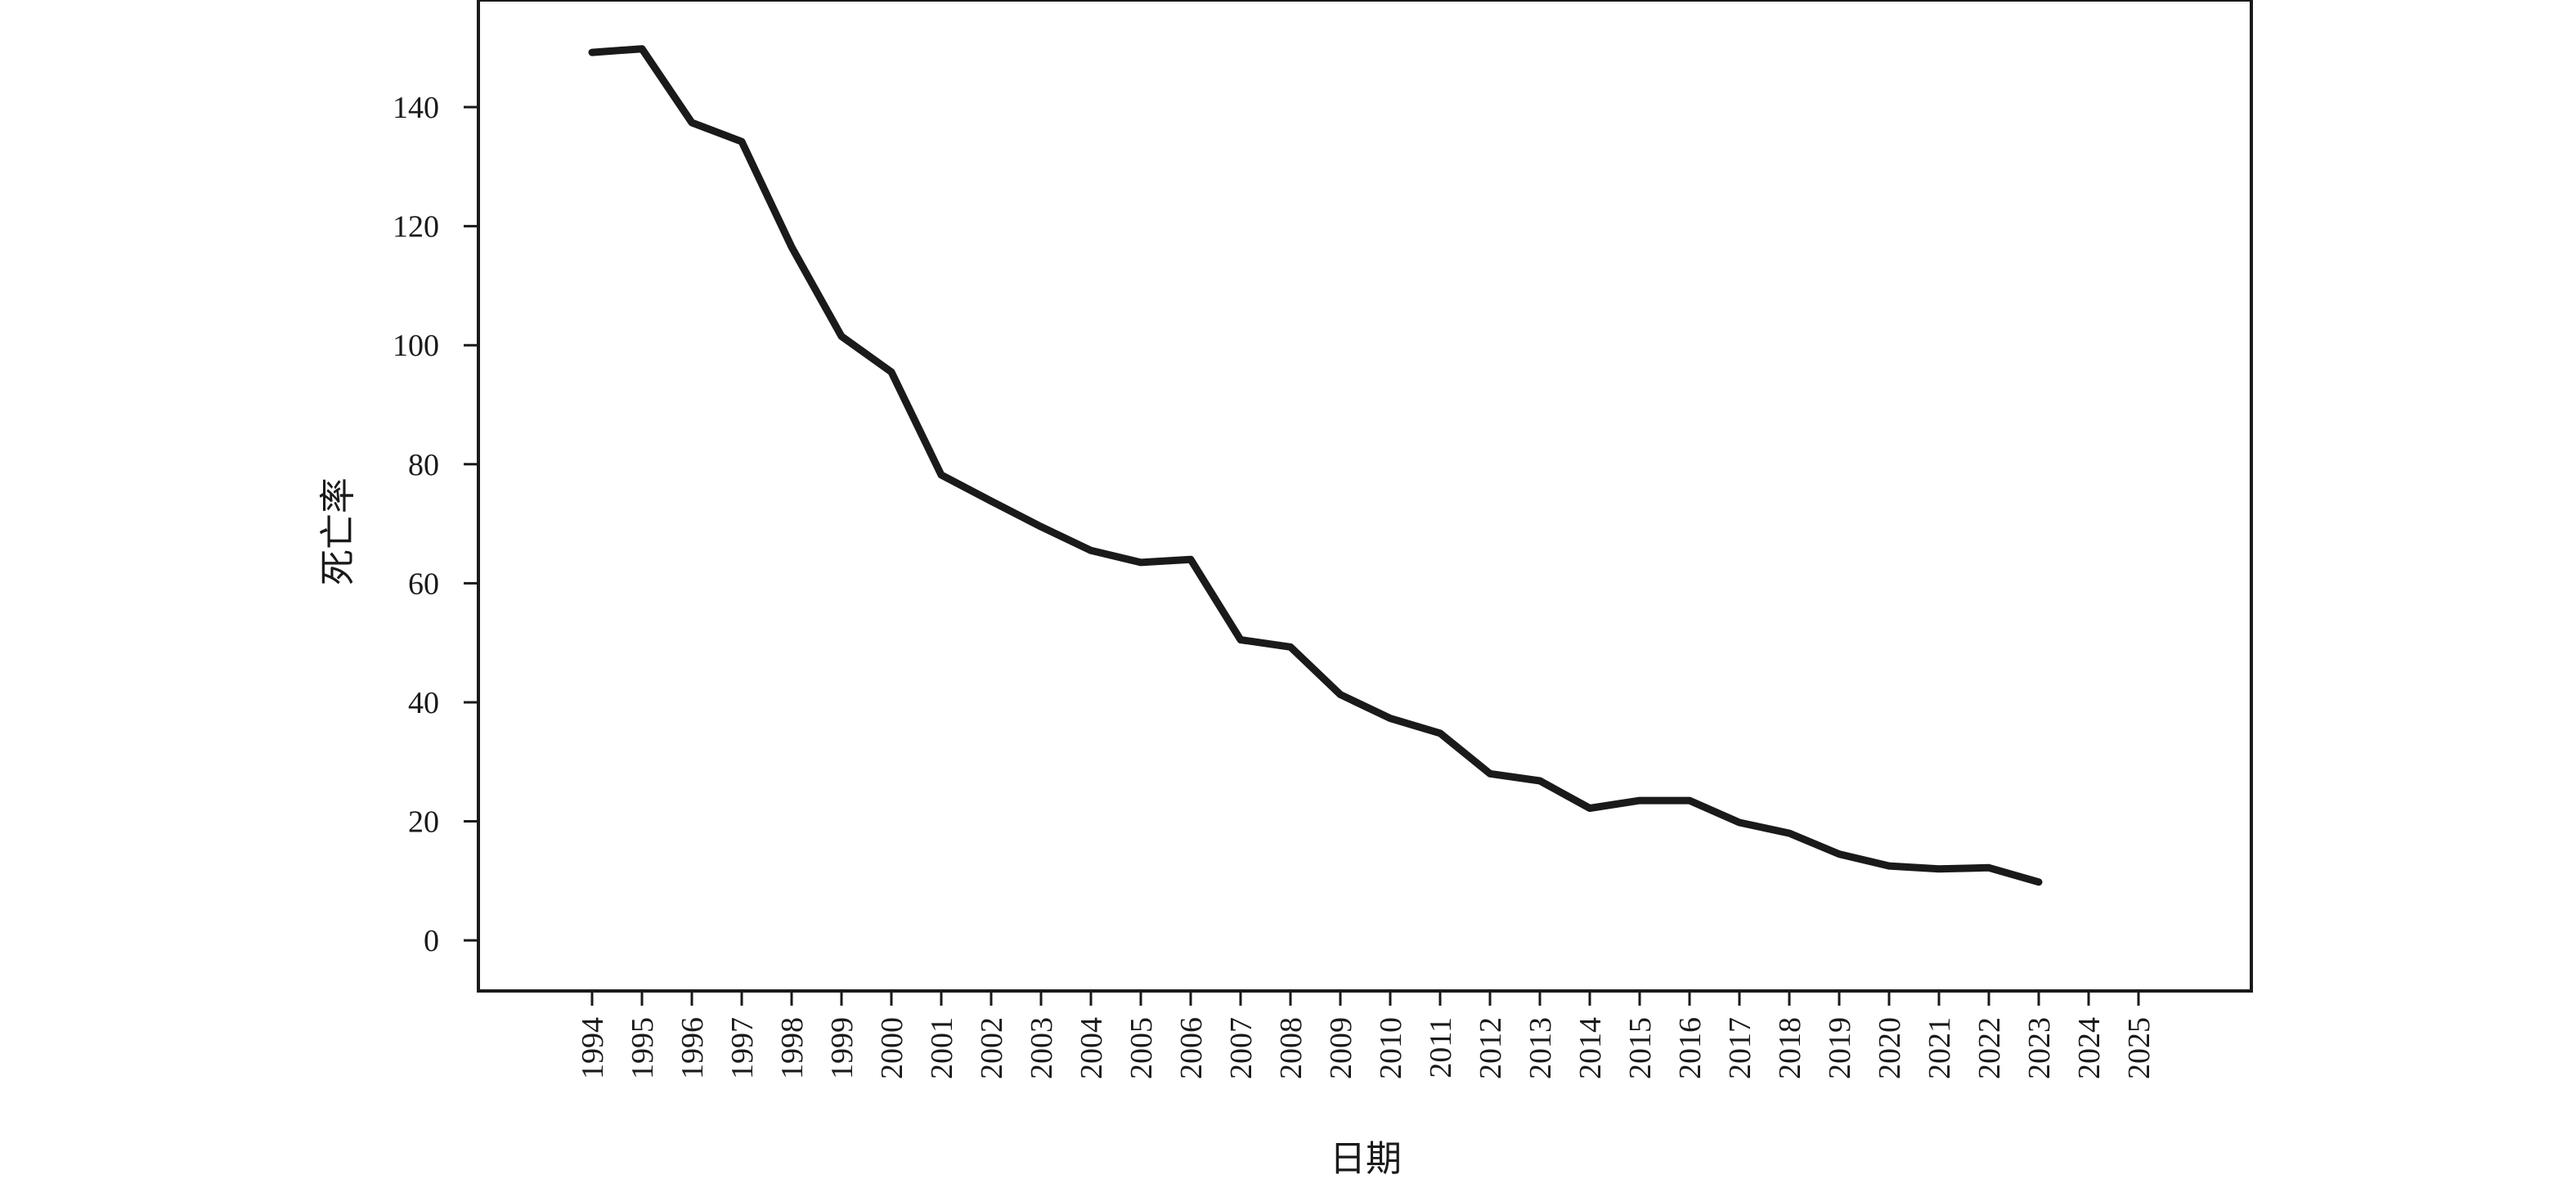  Describe the element at coordinates (842, 1048) in the screenshot. I see `x-tick-label: 1999` at that location.